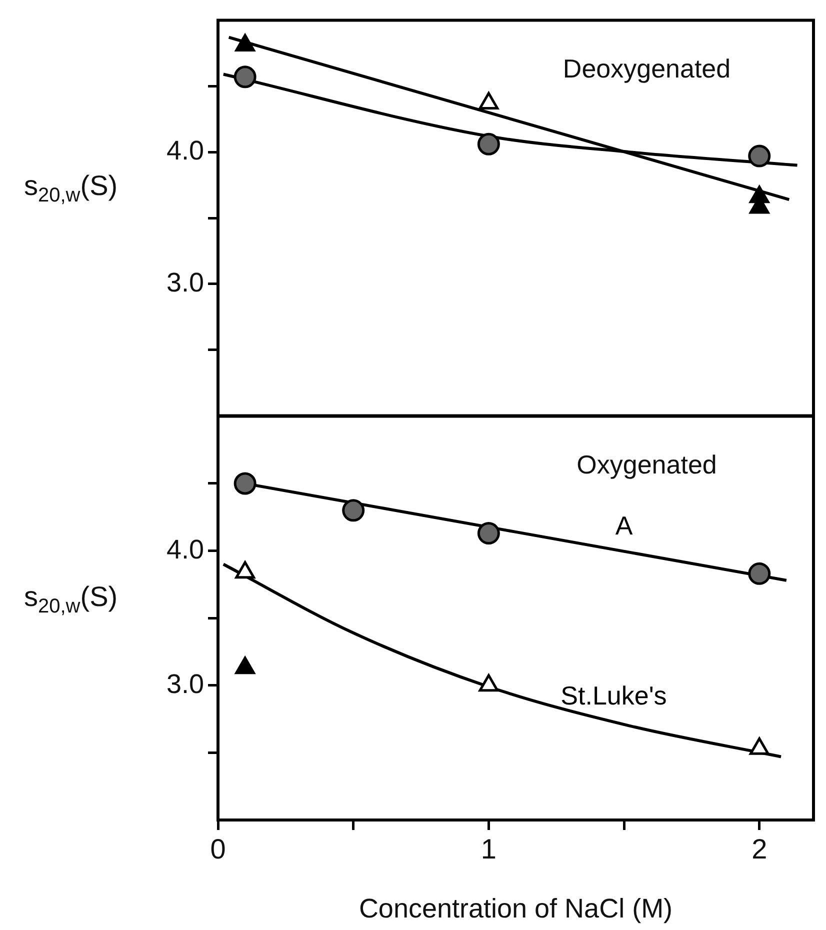 The height and width of the screenshot is (930, 826). I want to click on annotation: Deoxygenated, so click(646, 68).